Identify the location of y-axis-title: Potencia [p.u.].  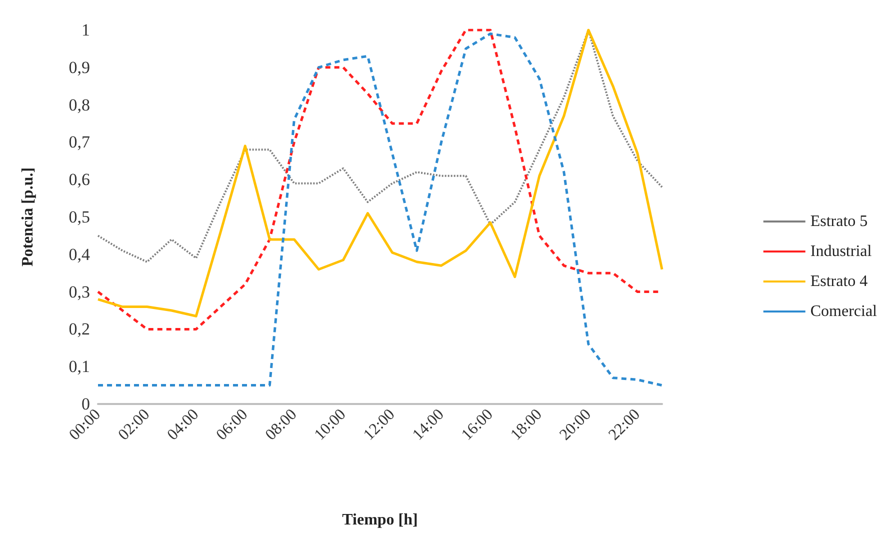
(28, 217).